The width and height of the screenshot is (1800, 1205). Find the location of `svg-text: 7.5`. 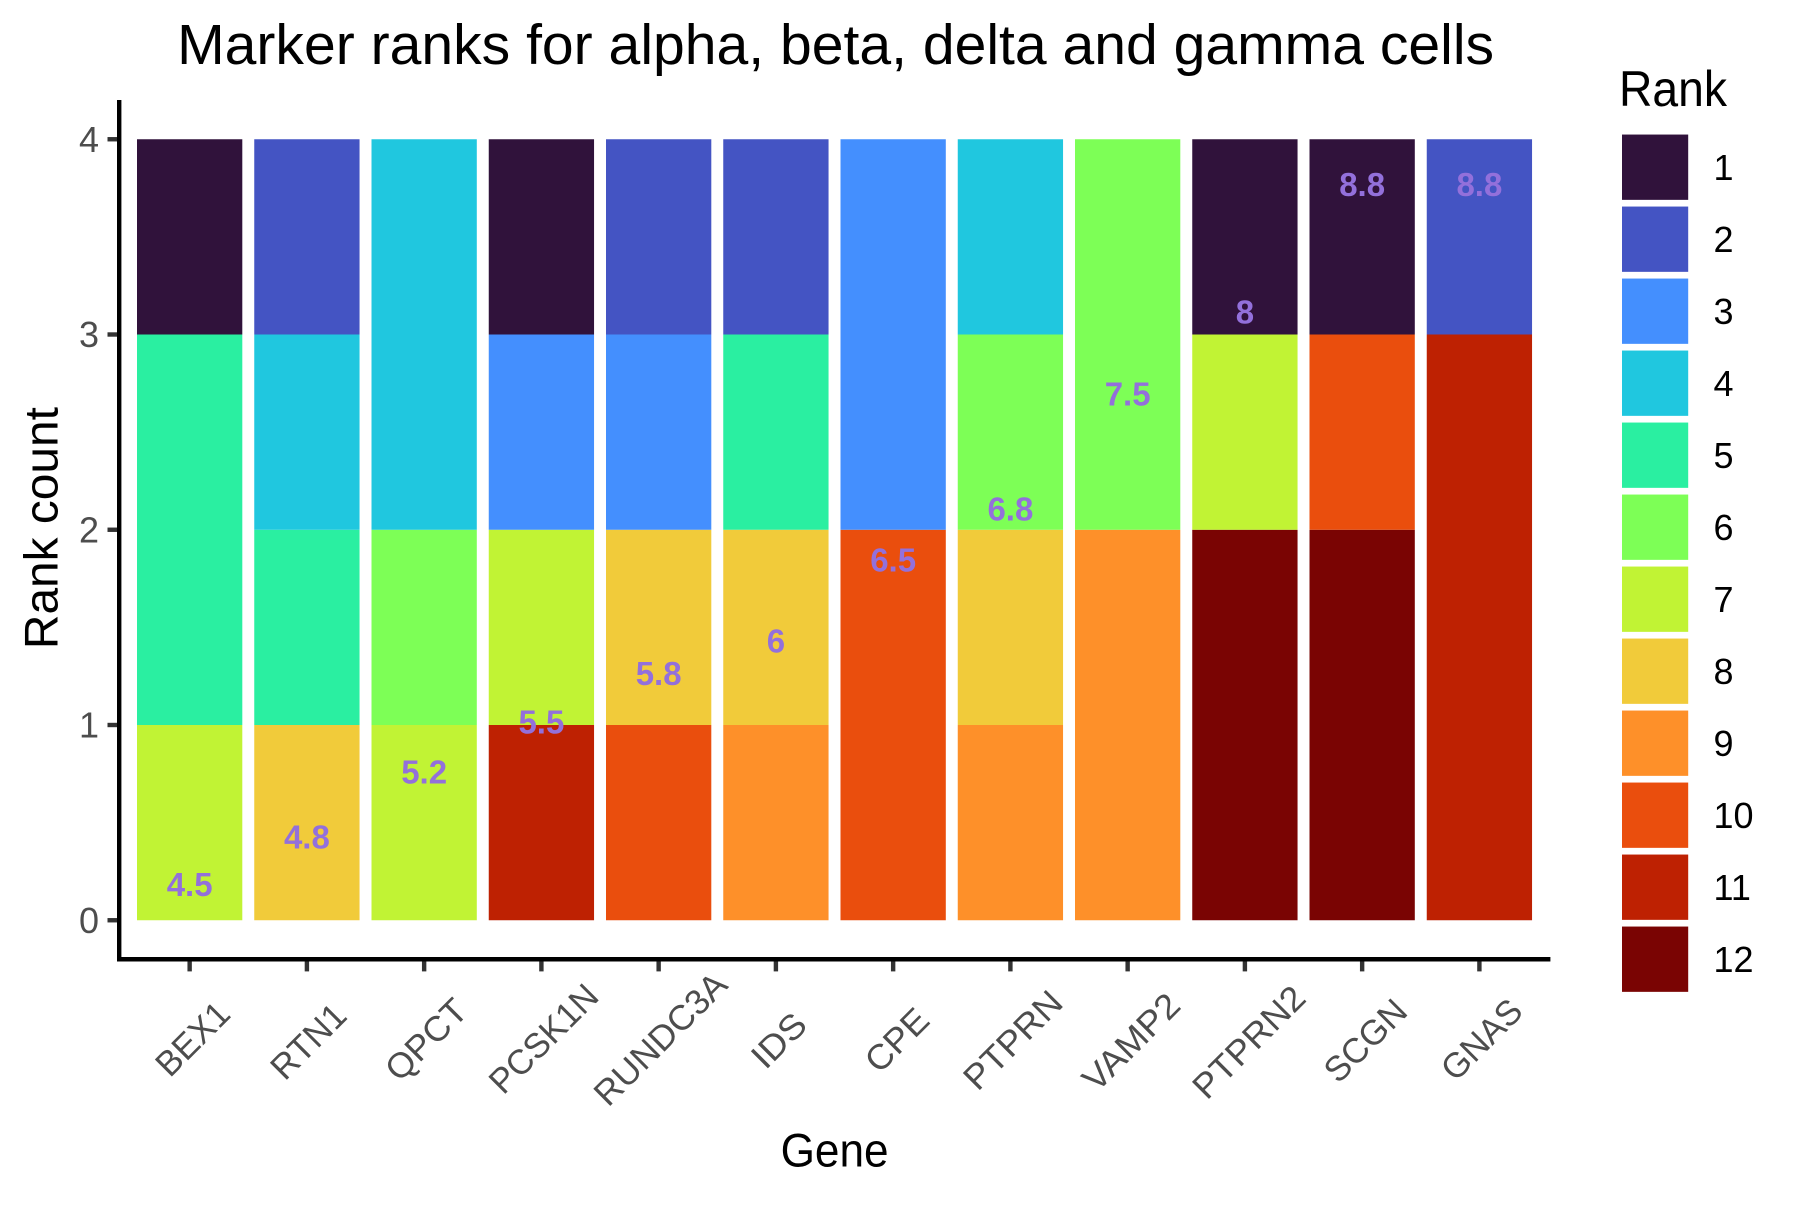

svg-text: 7.5 is located at coordinates (1128, 394).